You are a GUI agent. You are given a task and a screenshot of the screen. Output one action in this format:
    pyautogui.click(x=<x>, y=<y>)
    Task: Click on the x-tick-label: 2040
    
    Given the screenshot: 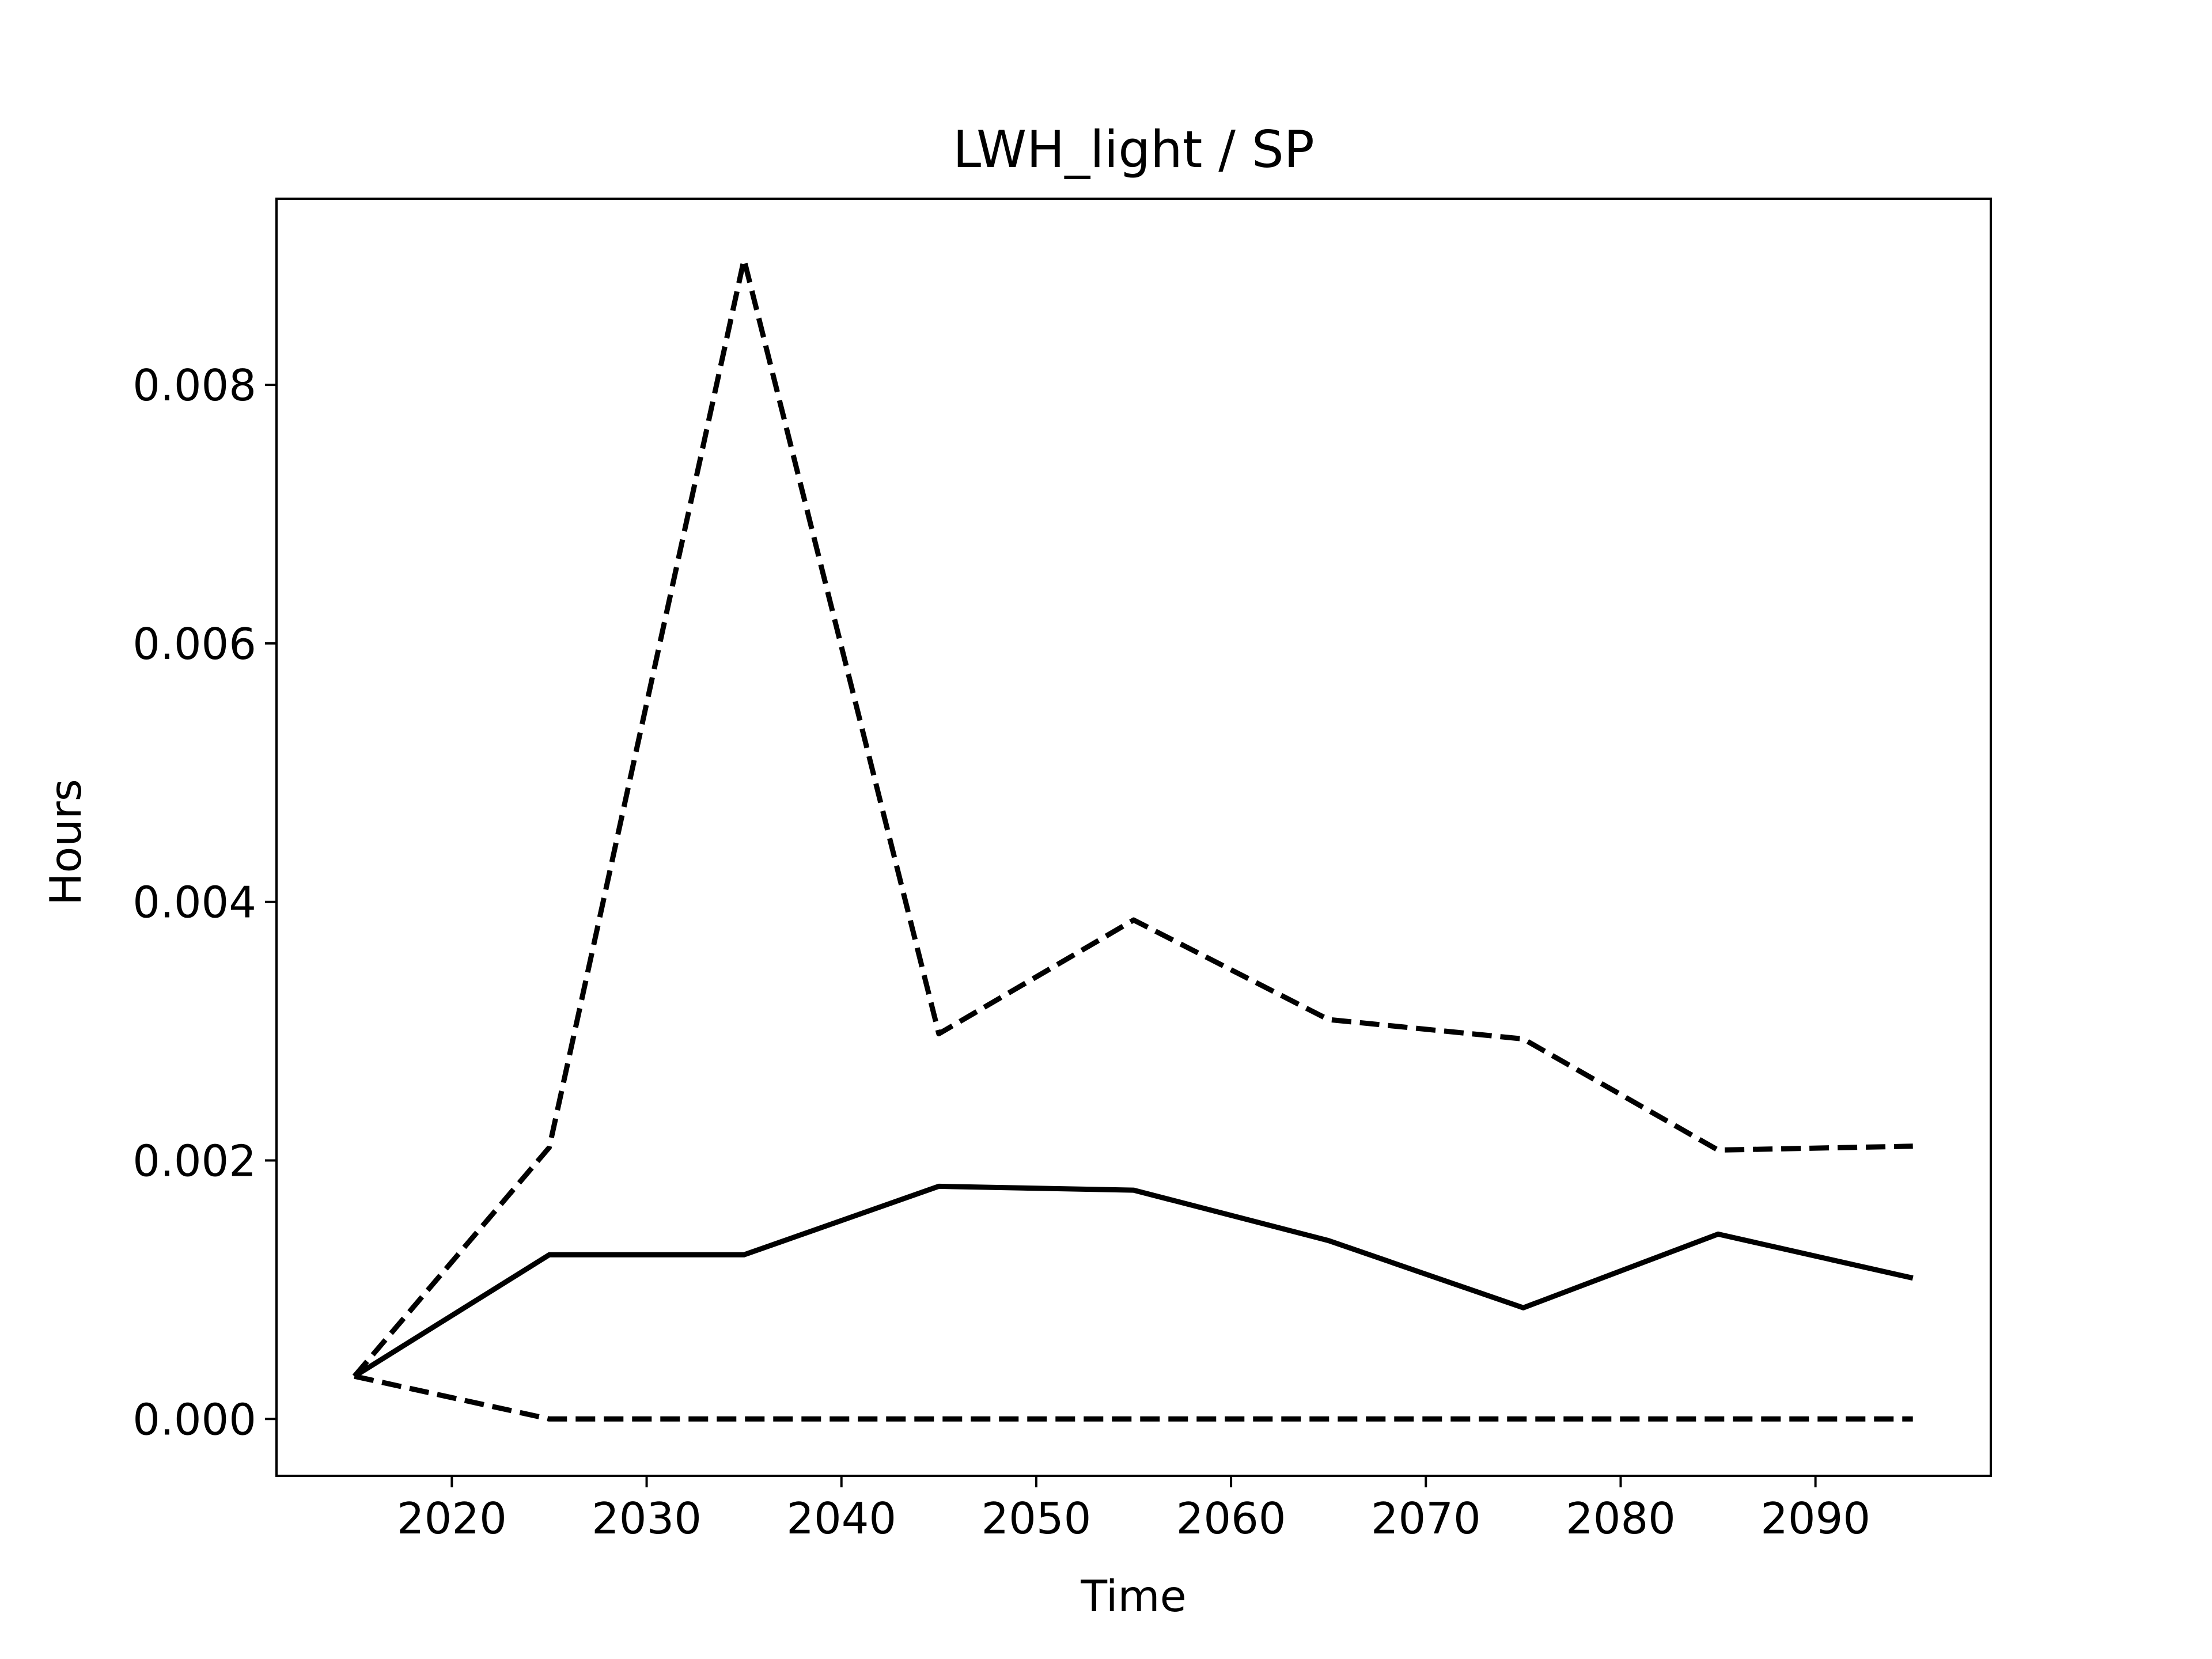 What is the action you would take?
    pyautogui.click(x=841, y=1518)
    